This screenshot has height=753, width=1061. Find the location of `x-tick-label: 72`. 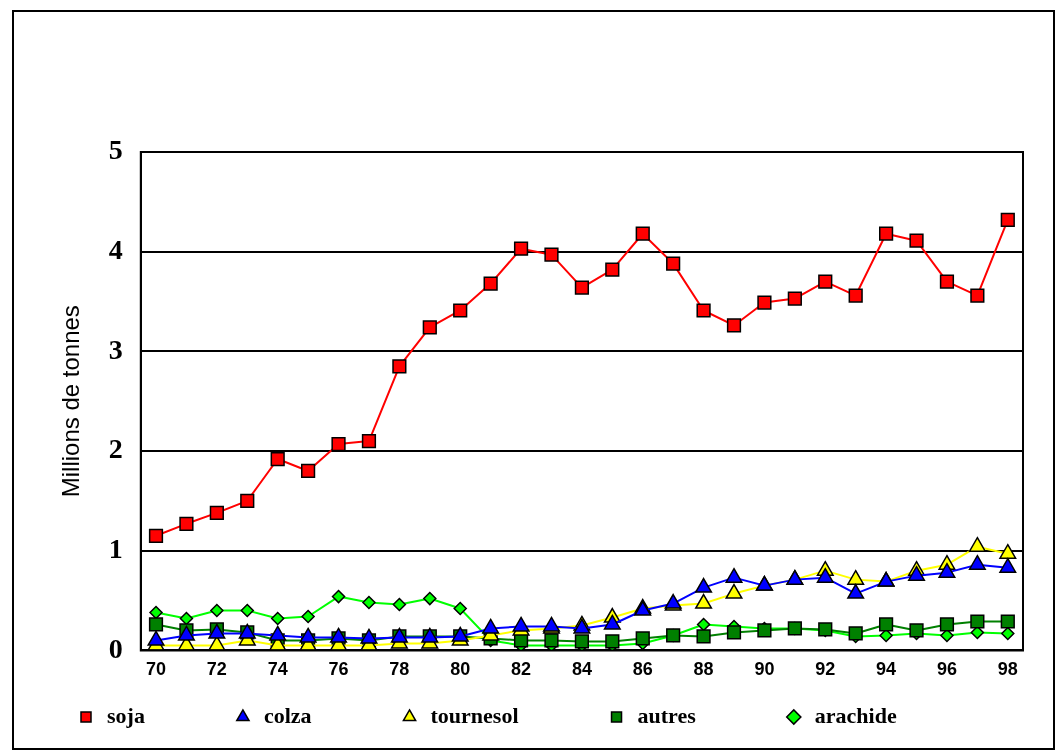

x-tick-label: 72 is located at coordinates (216, 669).